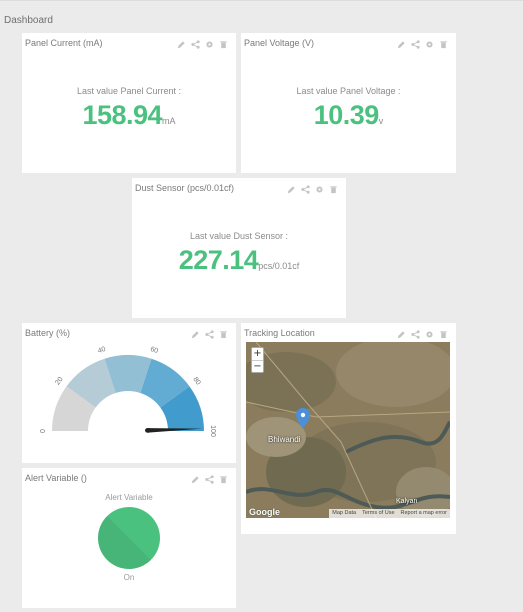 Image resolution: width=523 pixels, height=612 pixels. What do you see at coordinates (129, 91) in the screenshot?
I see `kpi-label: Last value Panel Current :` at bounding box center [129, 91].